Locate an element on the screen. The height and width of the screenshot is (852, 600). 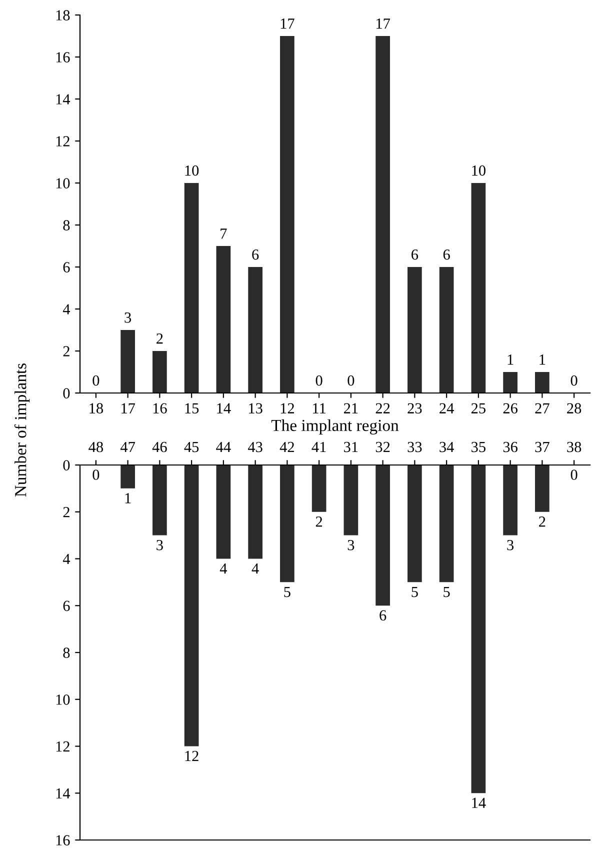
x-tick-label: 16 is located at coordinates (160, 408).